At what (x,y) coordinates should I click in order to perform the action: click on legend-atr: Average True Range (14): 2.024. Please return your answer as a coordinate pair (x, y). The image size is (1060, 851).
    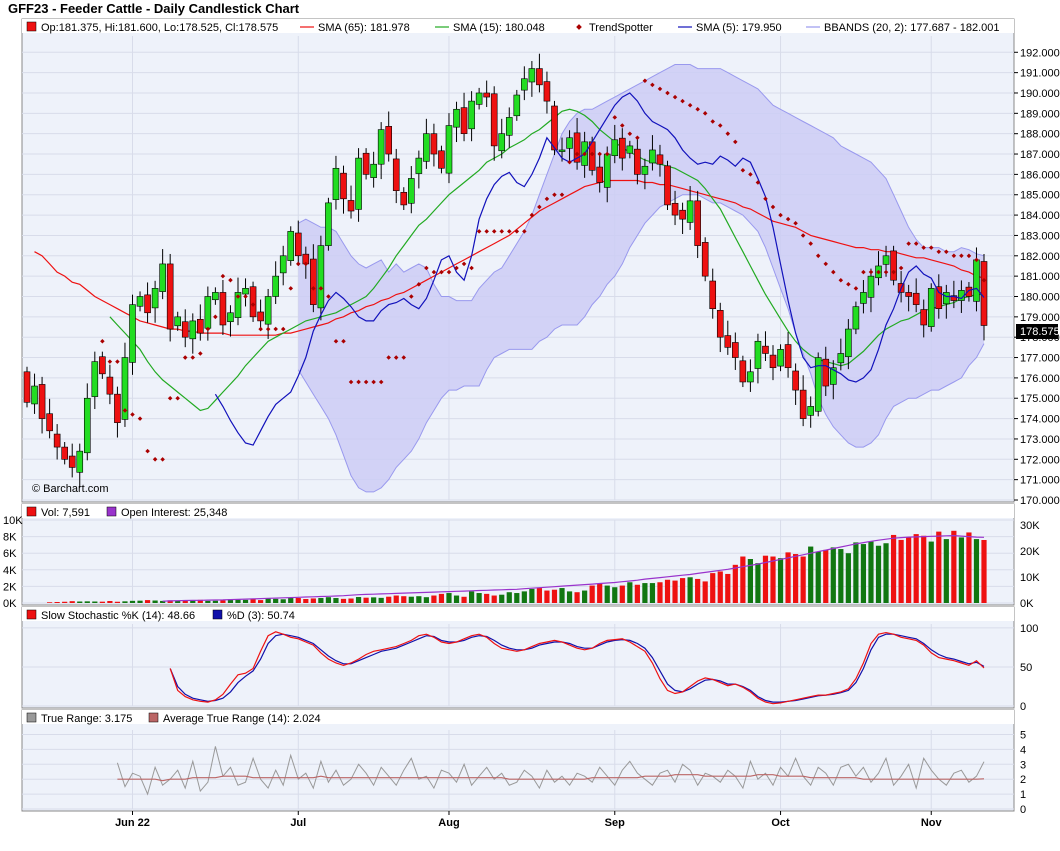
    Looking at the image, I should click on (242, 719).